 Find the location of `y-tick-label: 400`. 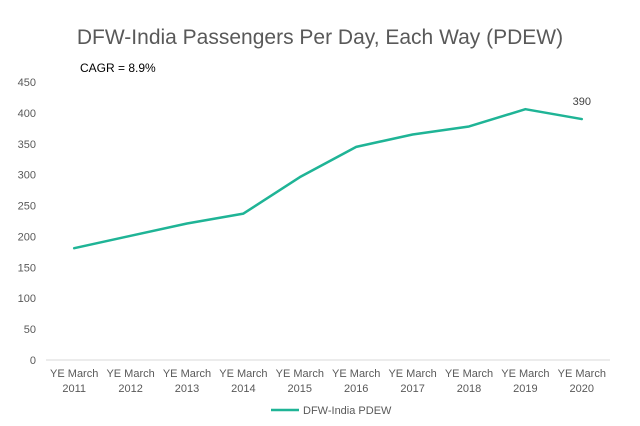

y-tick-label: 400 is located at coordinates (27, 114).